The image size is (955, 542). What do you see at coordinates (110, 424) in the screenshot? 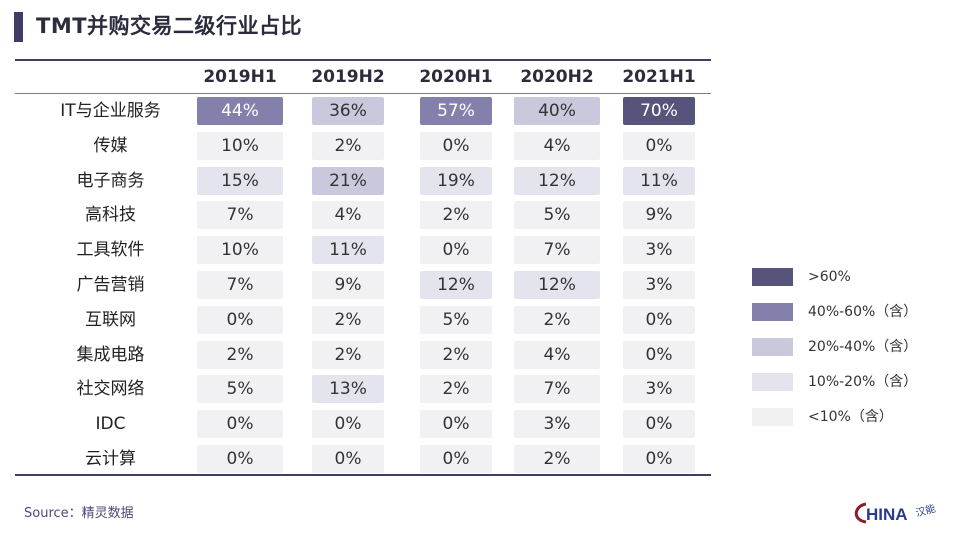
I see `row-label: IDC` at bounding box center [110, 424].